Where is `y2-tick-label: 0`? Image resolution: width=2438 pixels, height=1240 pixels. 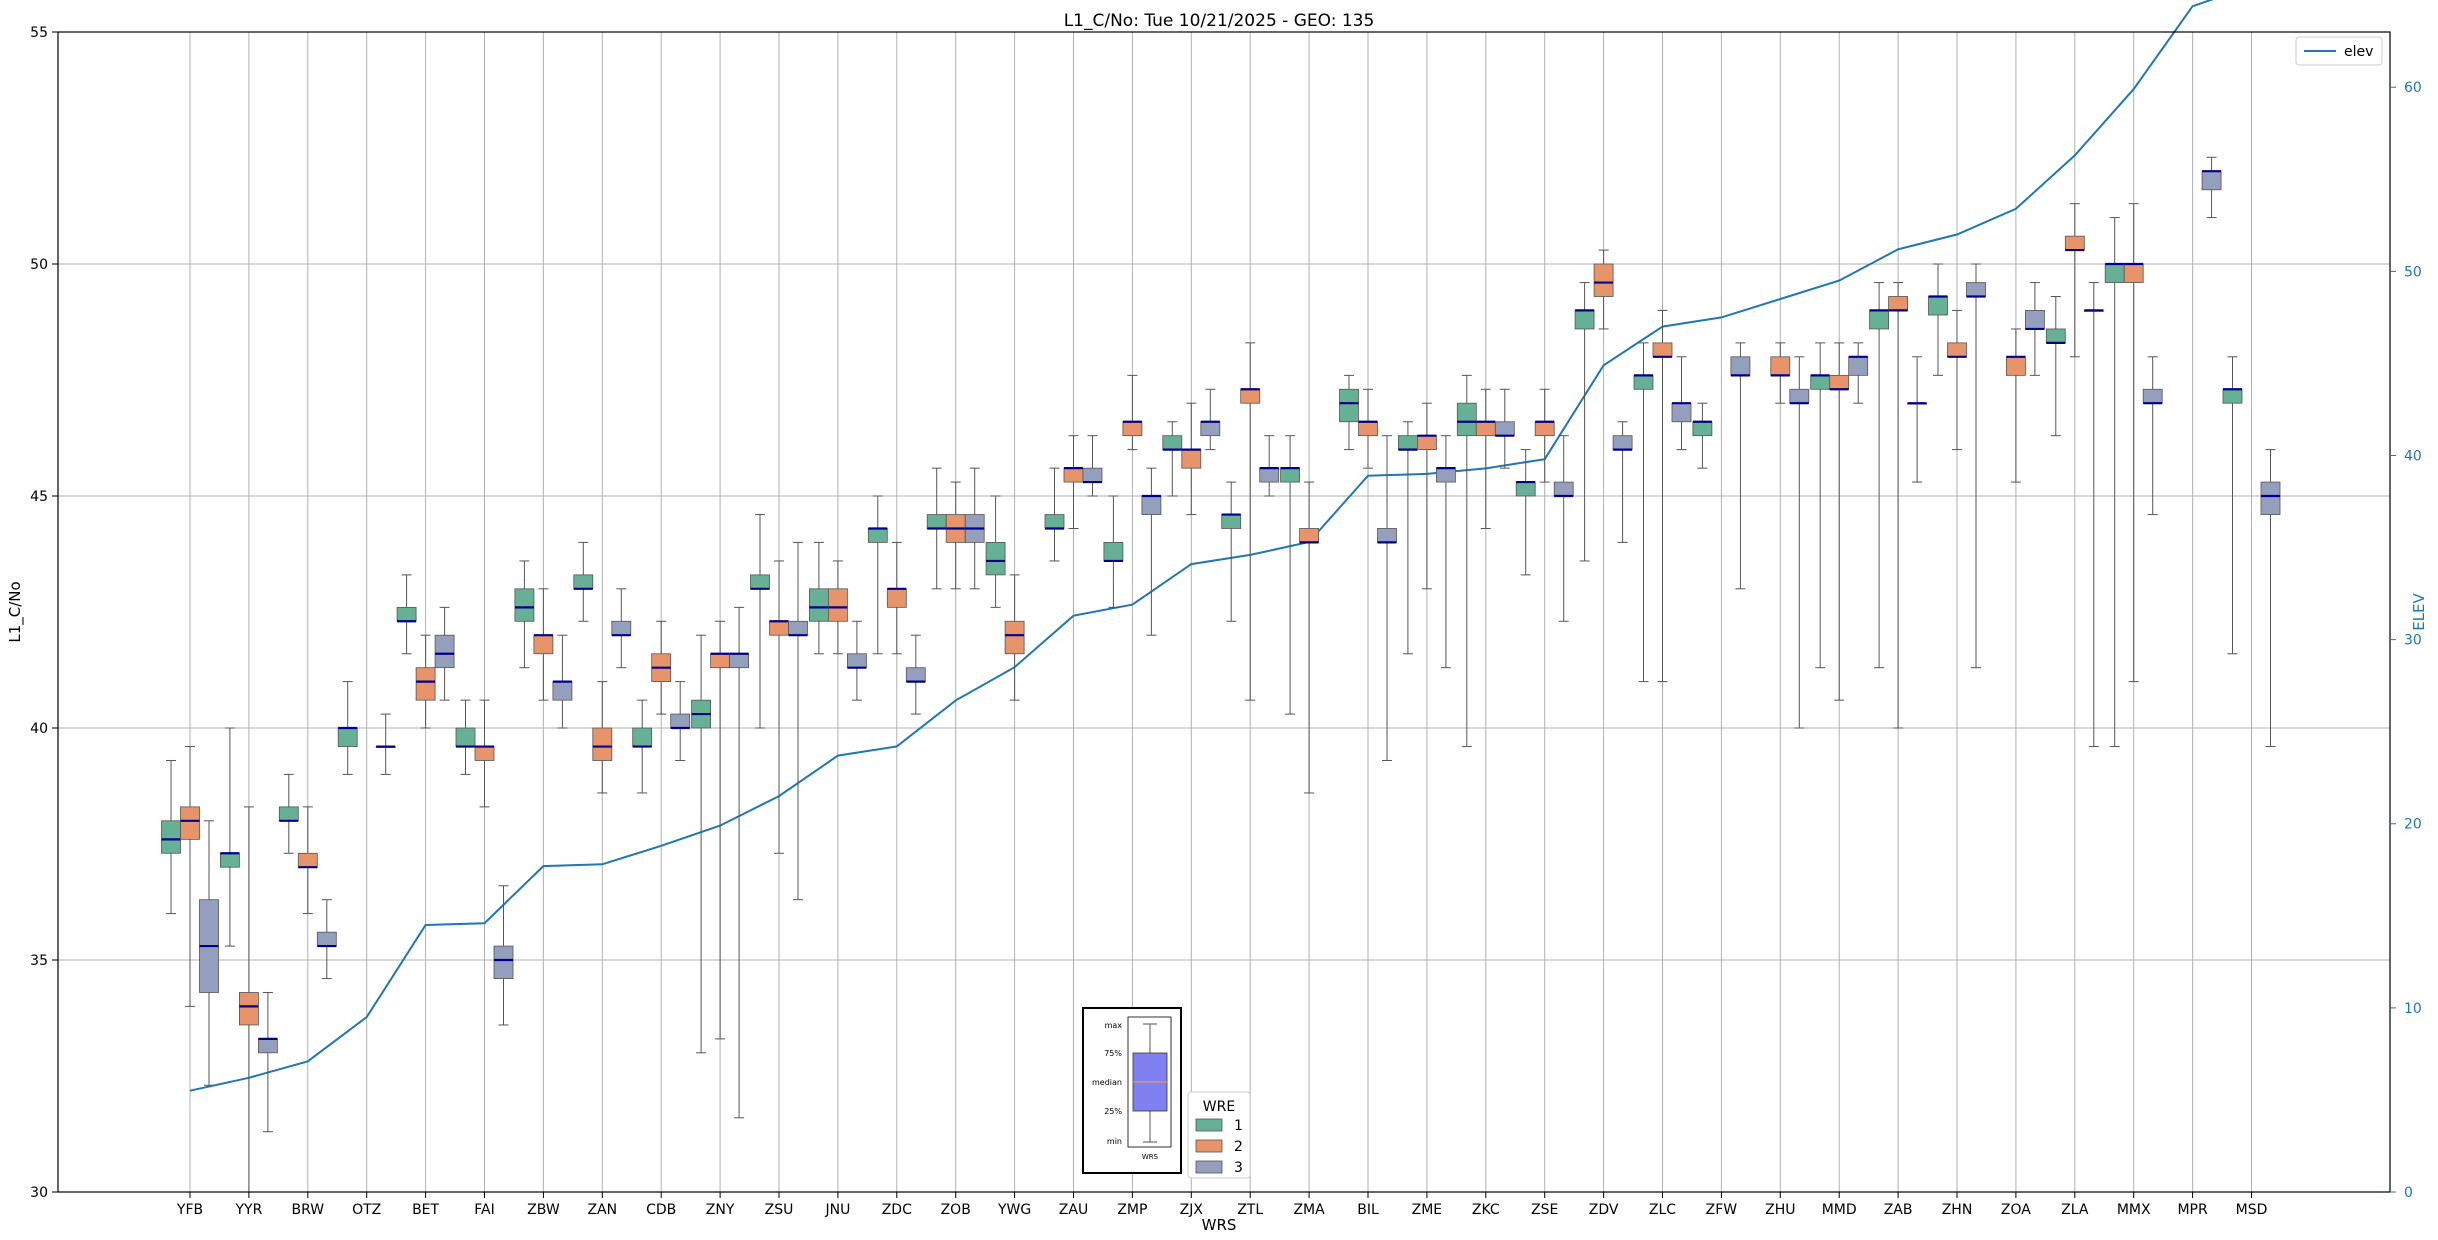 y2-tick-label: 0 is located at coordinates (2408, 1193).